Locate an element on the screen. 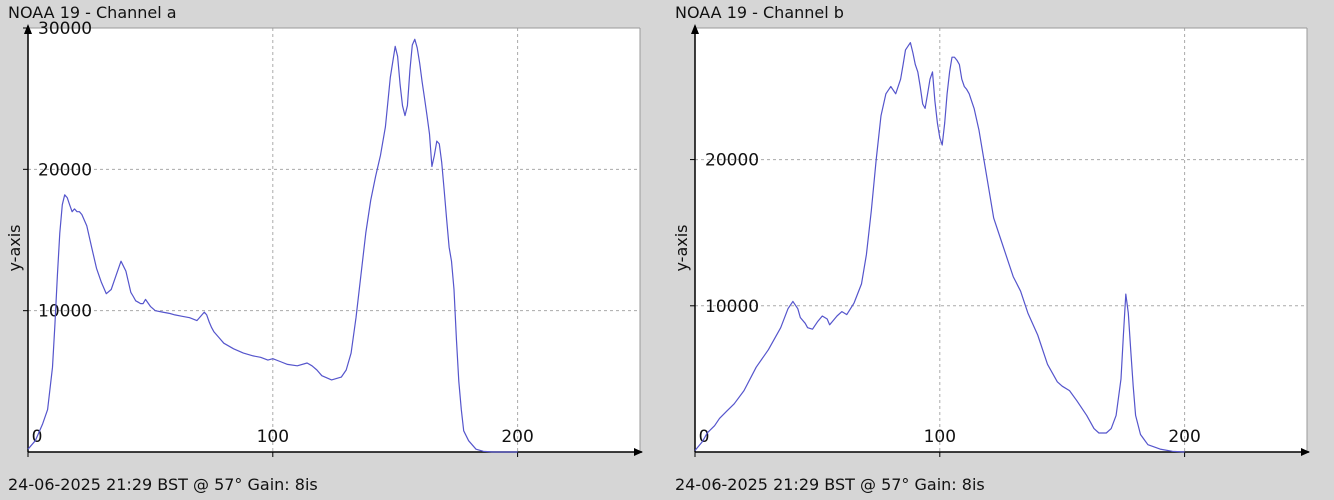 Image resolution: width=1334 pixels, height=500 pixels. channel-a-y-axis-label: y-axis is located at coordinates (14, 247).